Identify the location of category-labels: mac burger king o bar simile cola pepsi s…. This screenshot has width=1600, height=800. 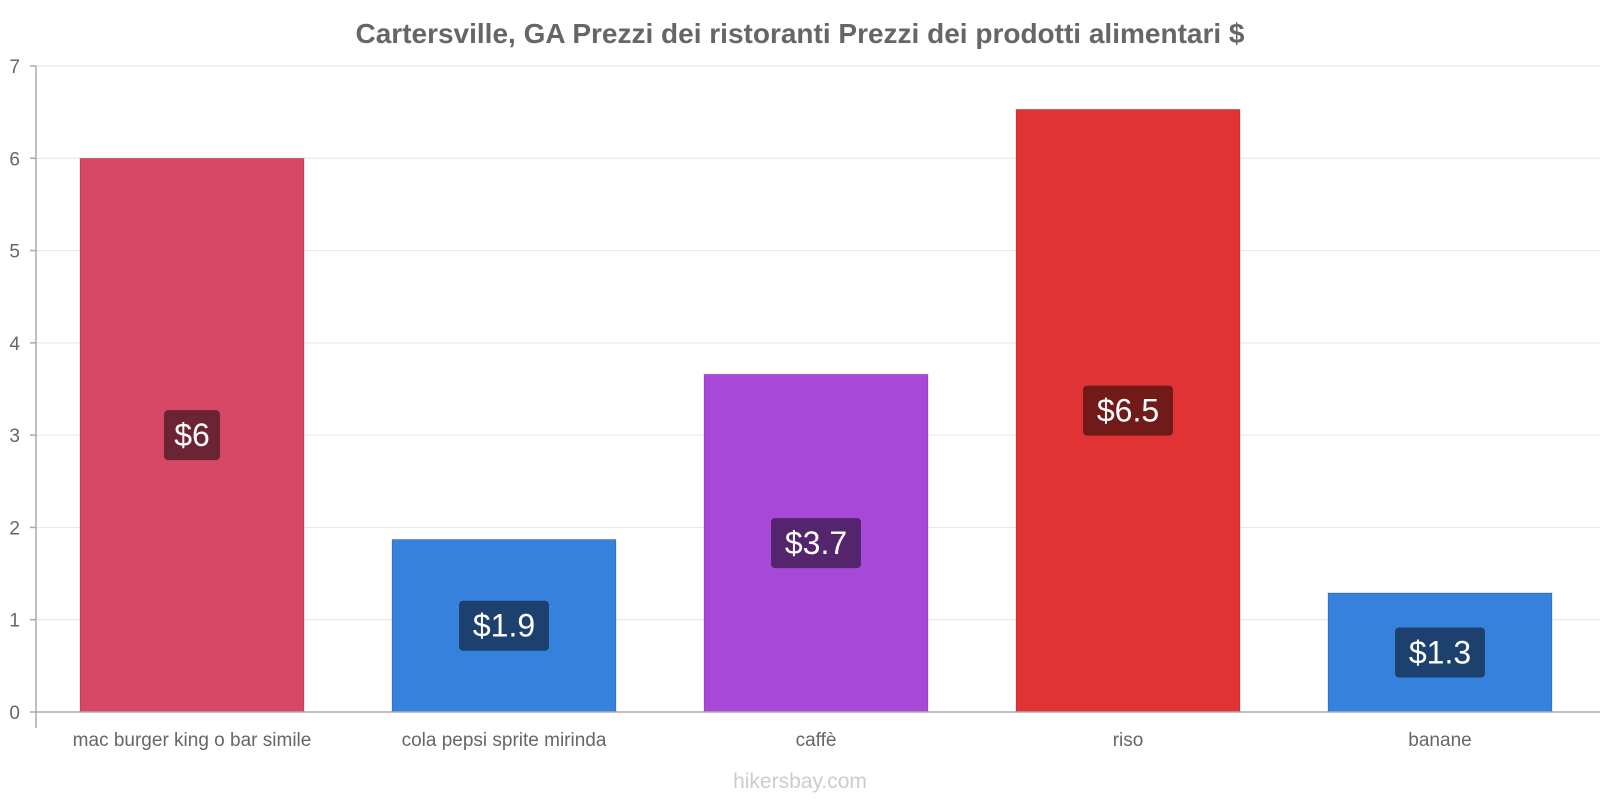
(772, 740).